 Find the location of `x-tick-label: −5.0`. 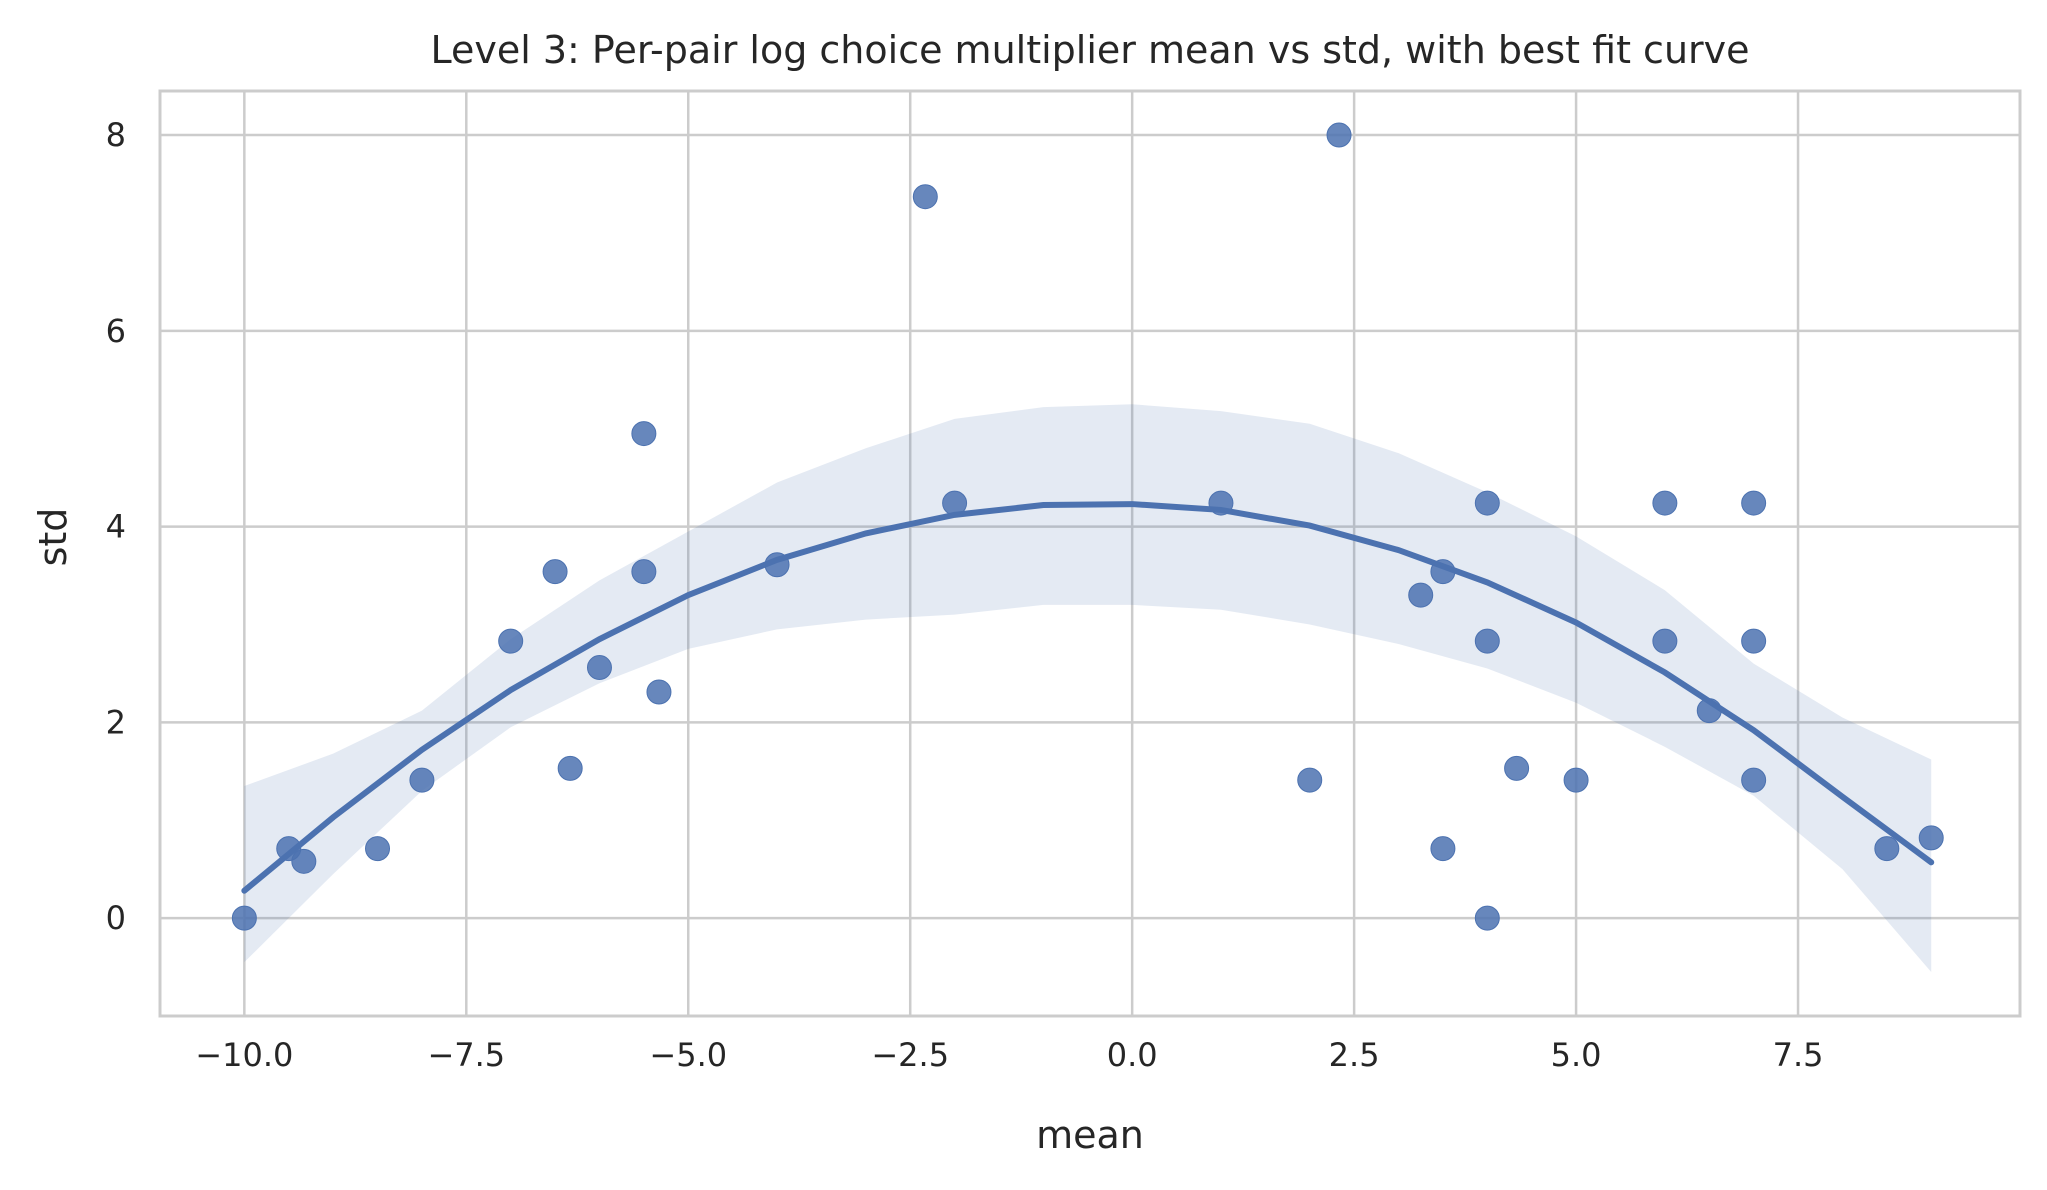

x-tick-label: −5.0 is located at coordinates (688, 1055).